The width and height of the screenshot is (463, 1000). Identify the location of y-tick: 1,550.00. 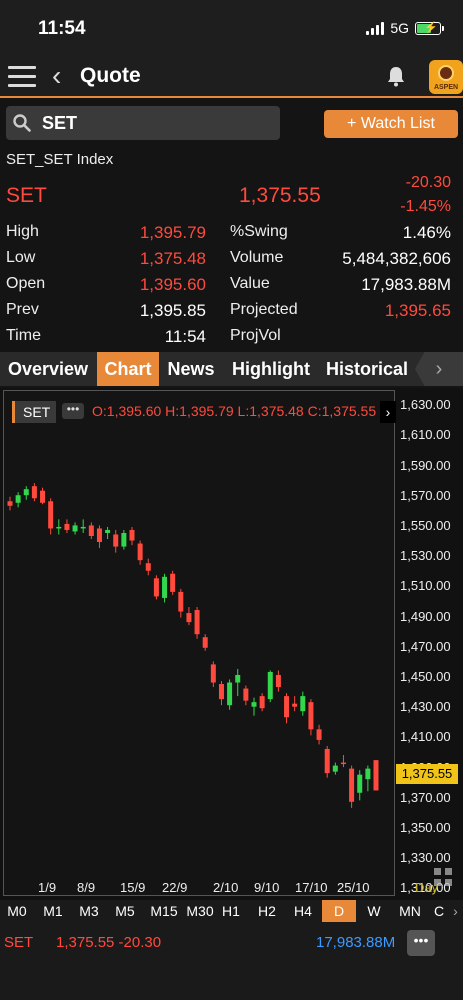
(425, 525).